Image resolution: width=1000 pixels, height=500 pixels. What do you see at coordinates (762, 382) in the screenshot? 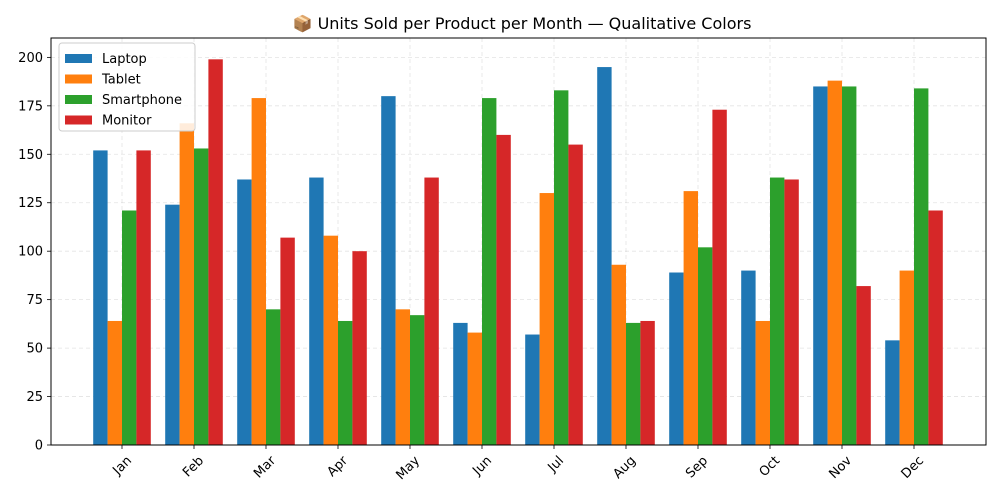
I see `bar-tablet-oct` at bounding box center [762, 382].